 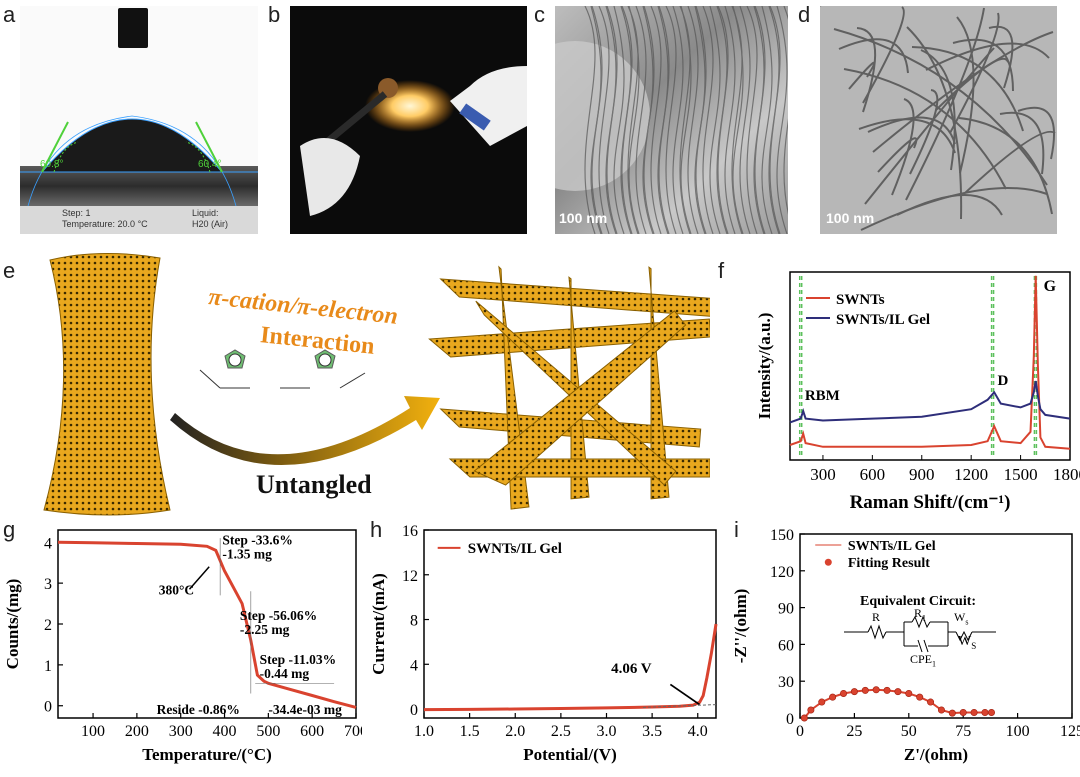 I want to click on y-tick-label: 150, so click(x=782, y=535).